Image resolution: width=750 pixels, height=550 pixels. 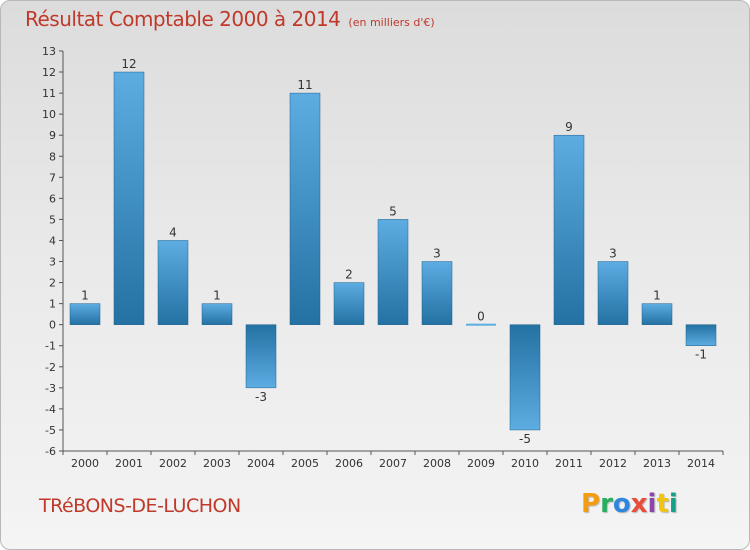 I want to click on x-tick-label: 2014, so click(x=701, y=463).